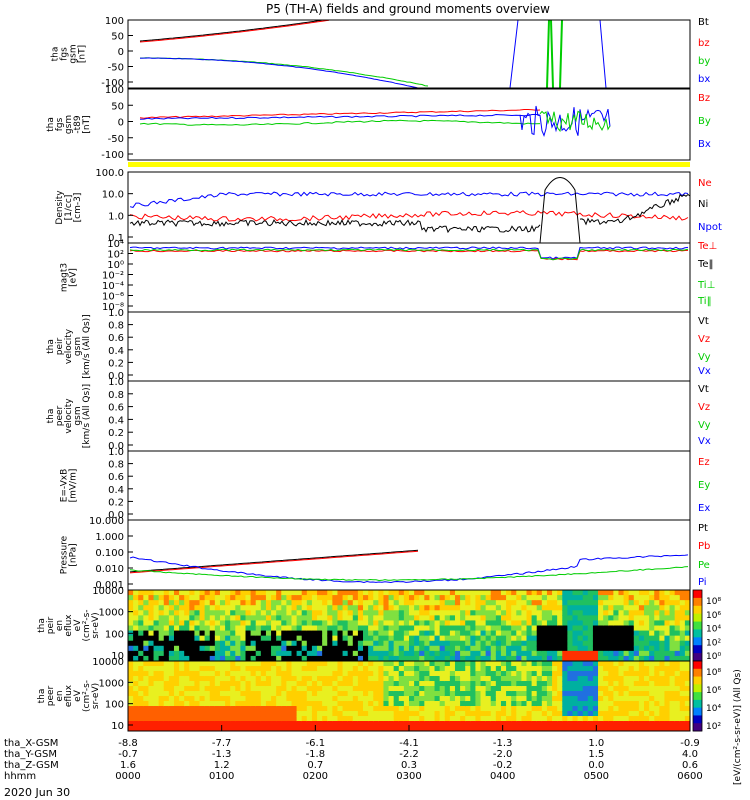 This screenshot has height=800, width=750. I want to click on legend-Vy: Vy, so click(704, 425).